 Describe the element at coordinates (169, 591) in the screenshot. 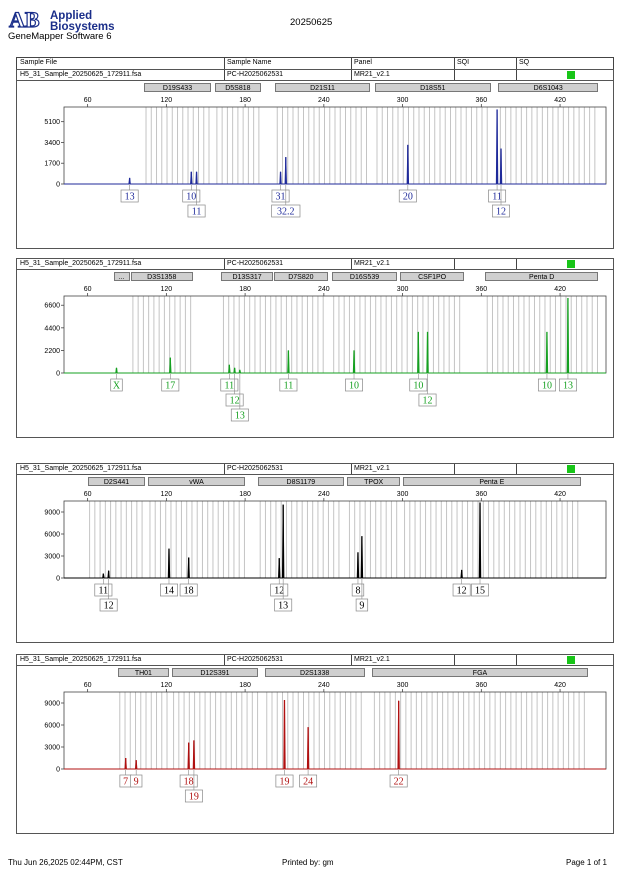

I see `allele-label: 14` at that location.